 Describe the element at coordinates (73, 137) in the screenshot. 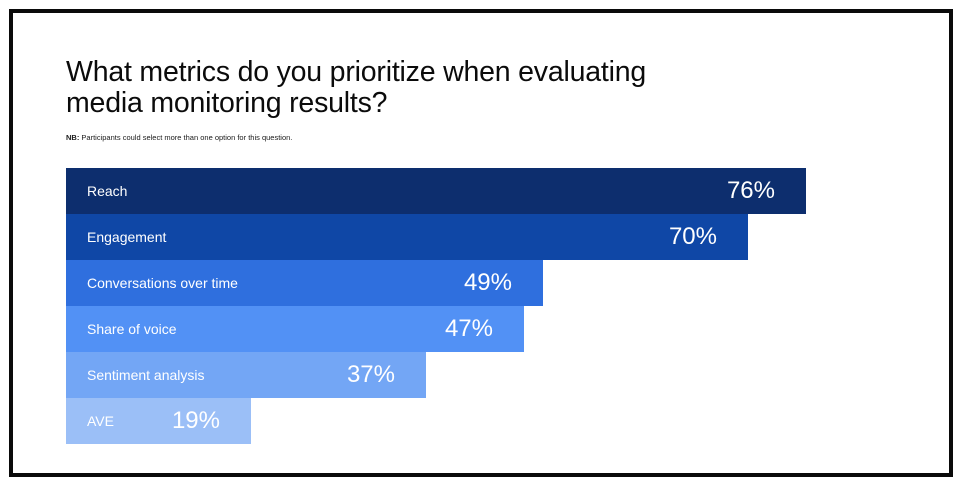

I see `note-lead: NB:` at that location.